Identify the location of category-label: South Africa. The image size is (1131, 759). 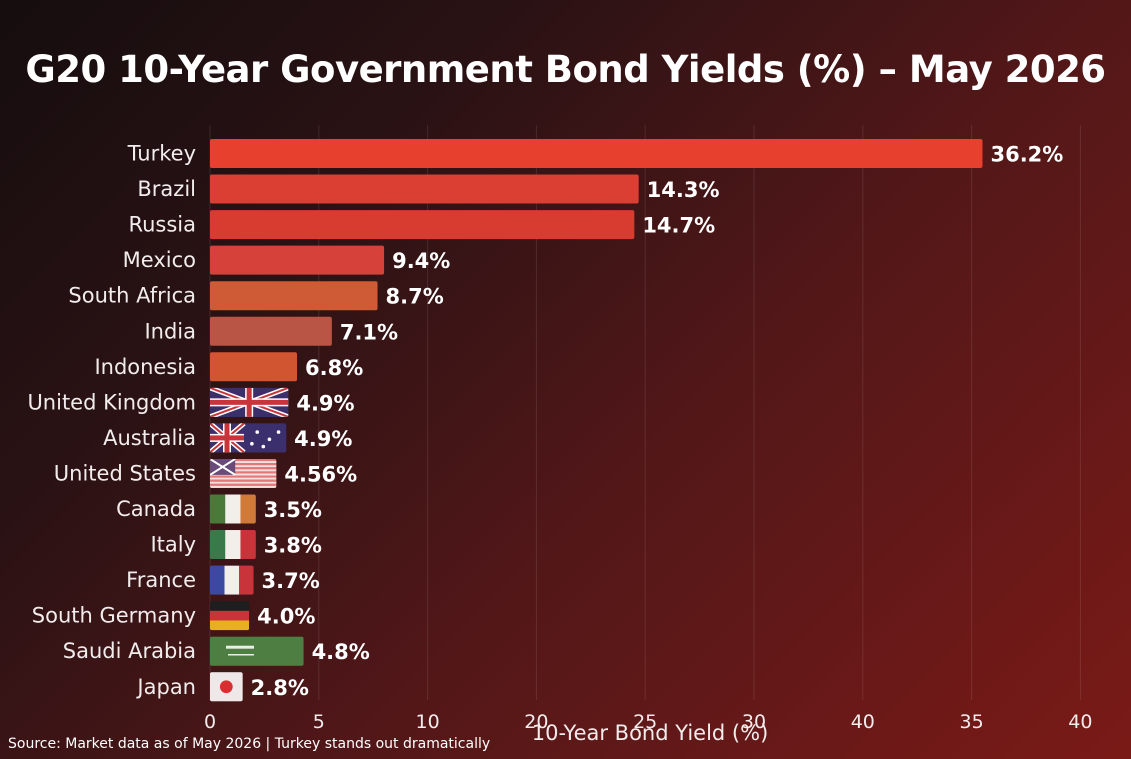
(132, 296).